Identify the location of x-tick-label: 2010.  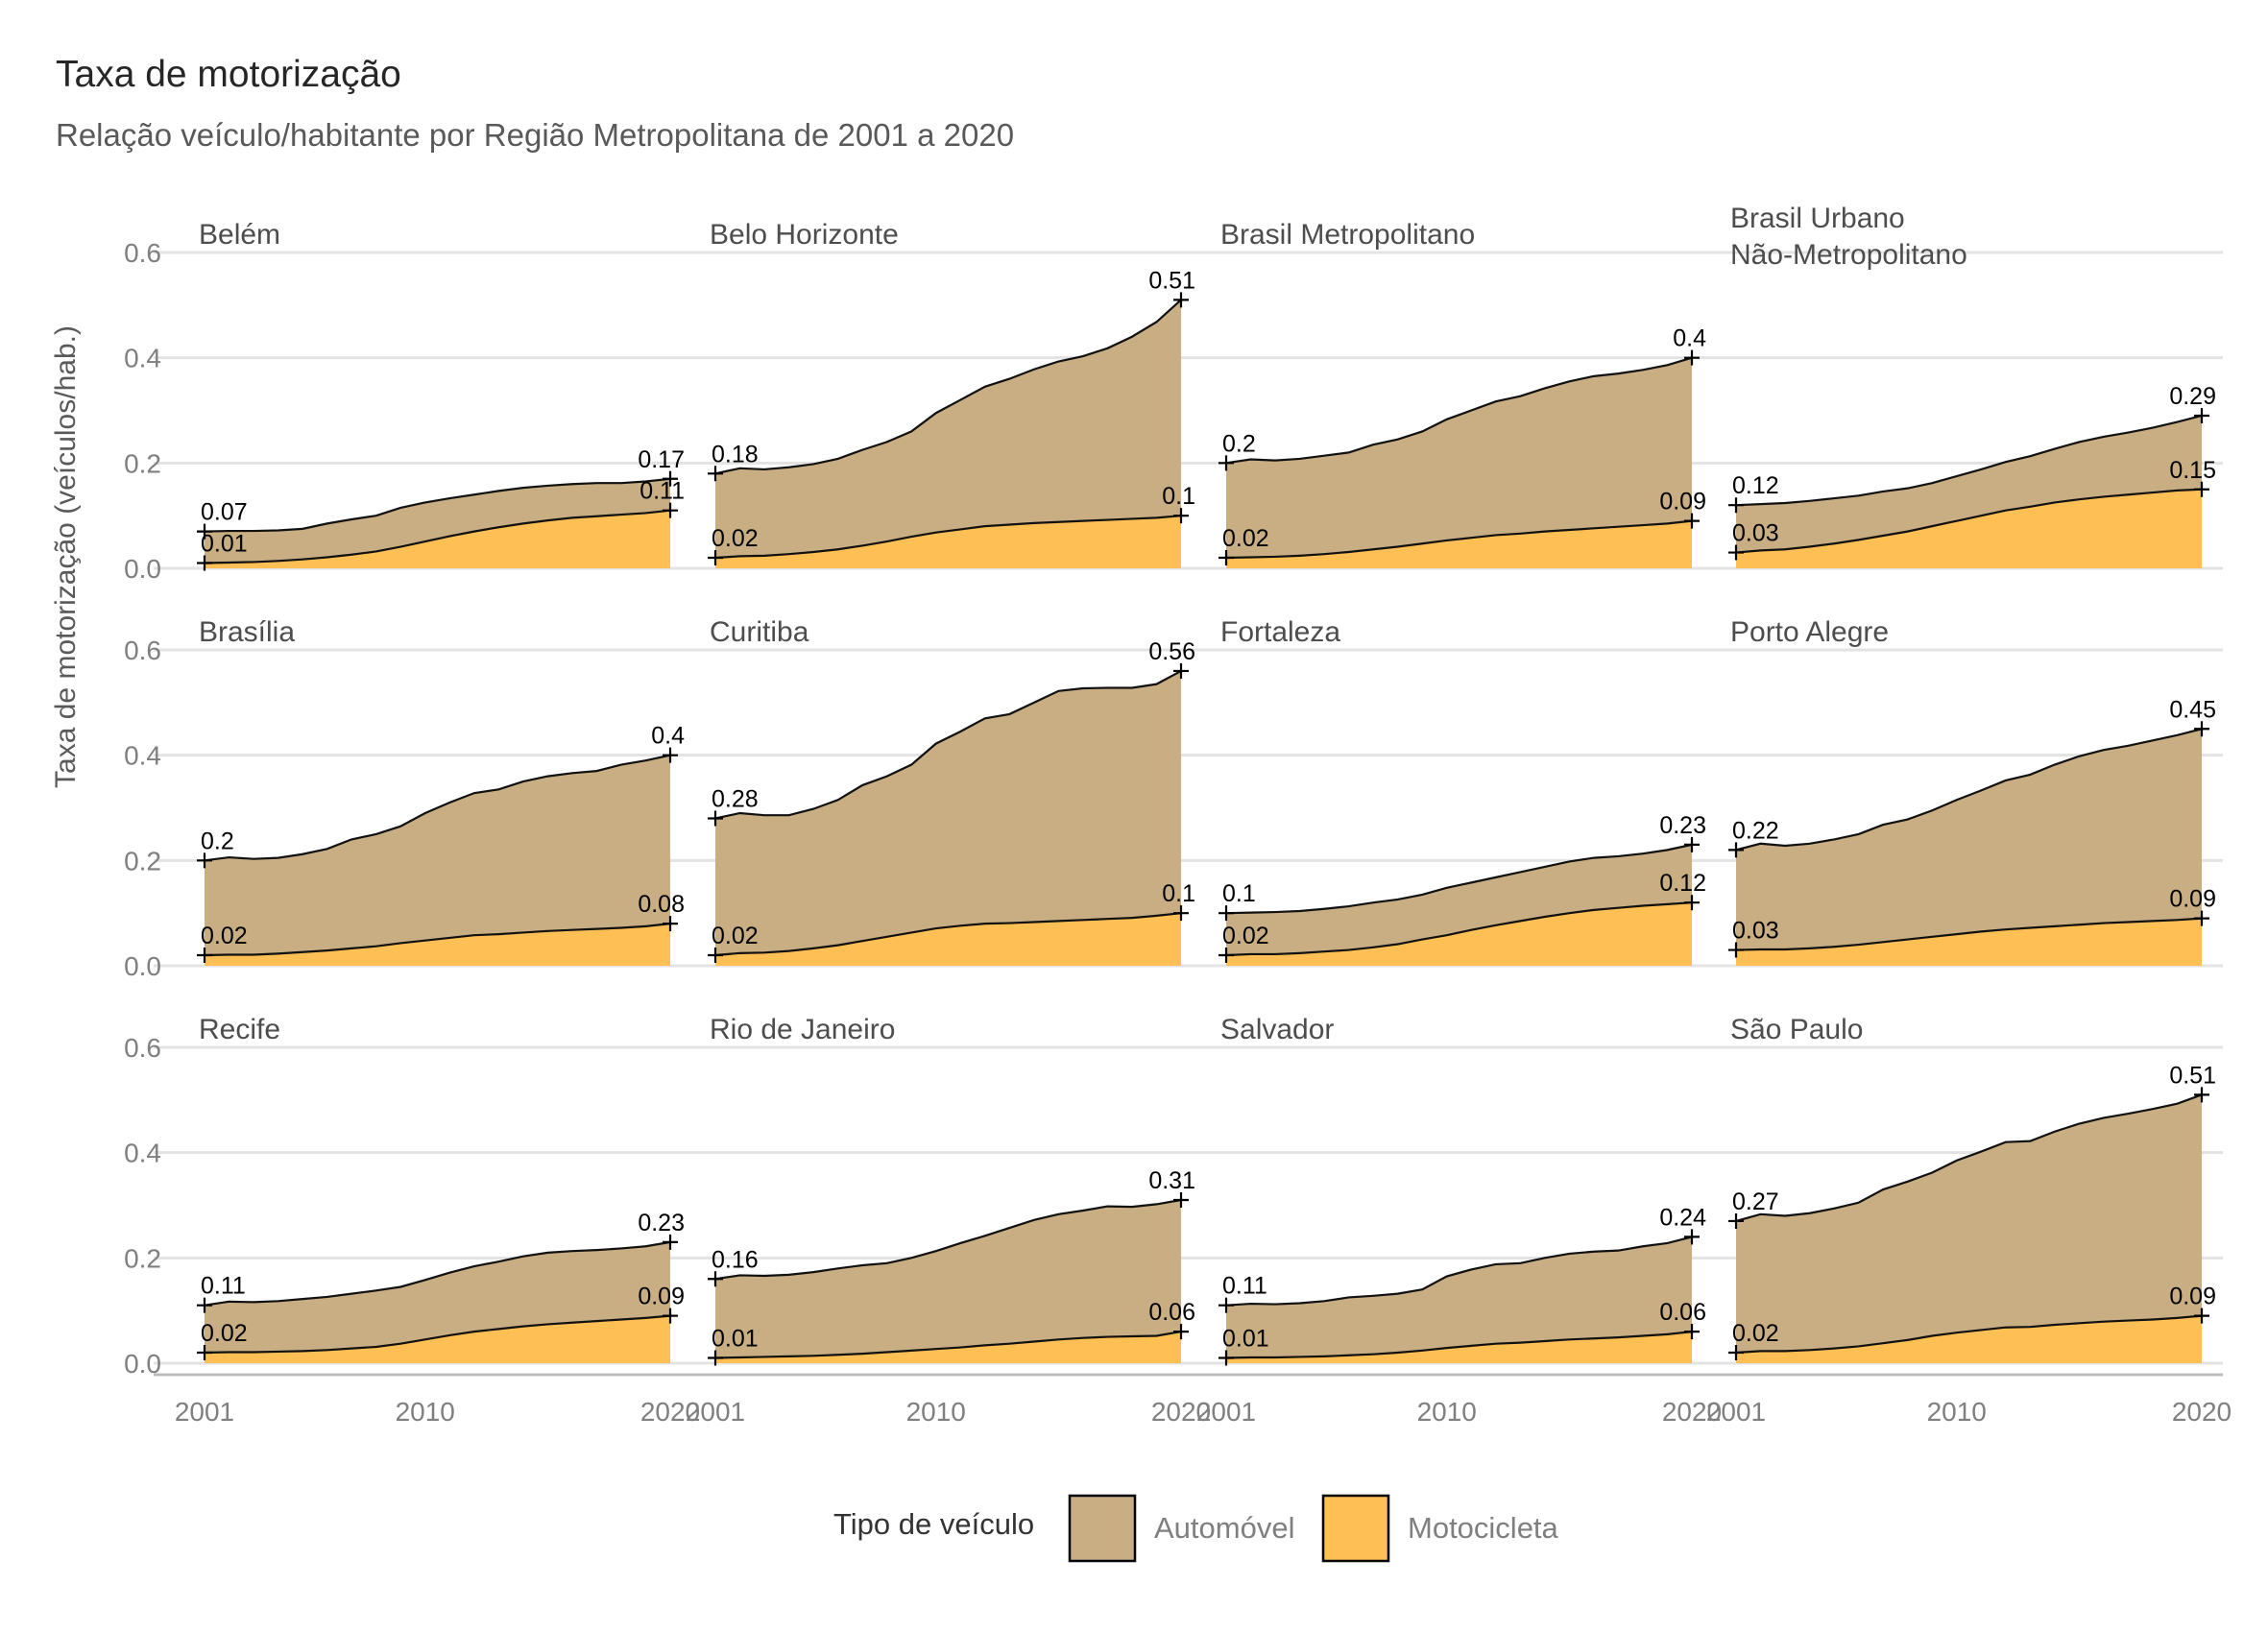
(1957, 1412).